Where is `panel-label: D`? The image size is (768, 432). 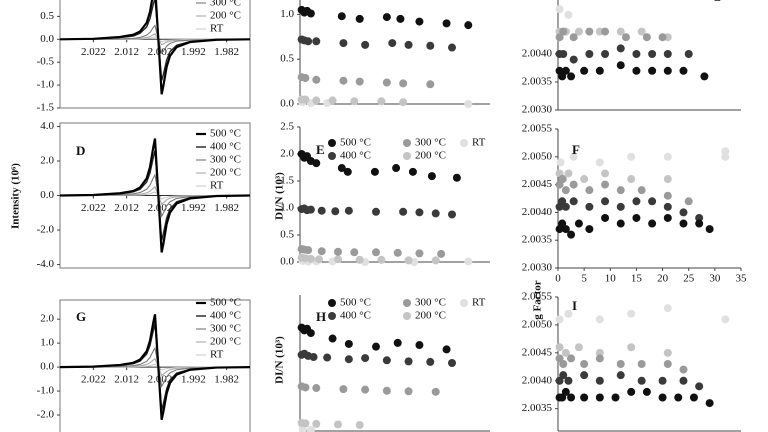 panel-label: D is located at coordinates (80, 150).